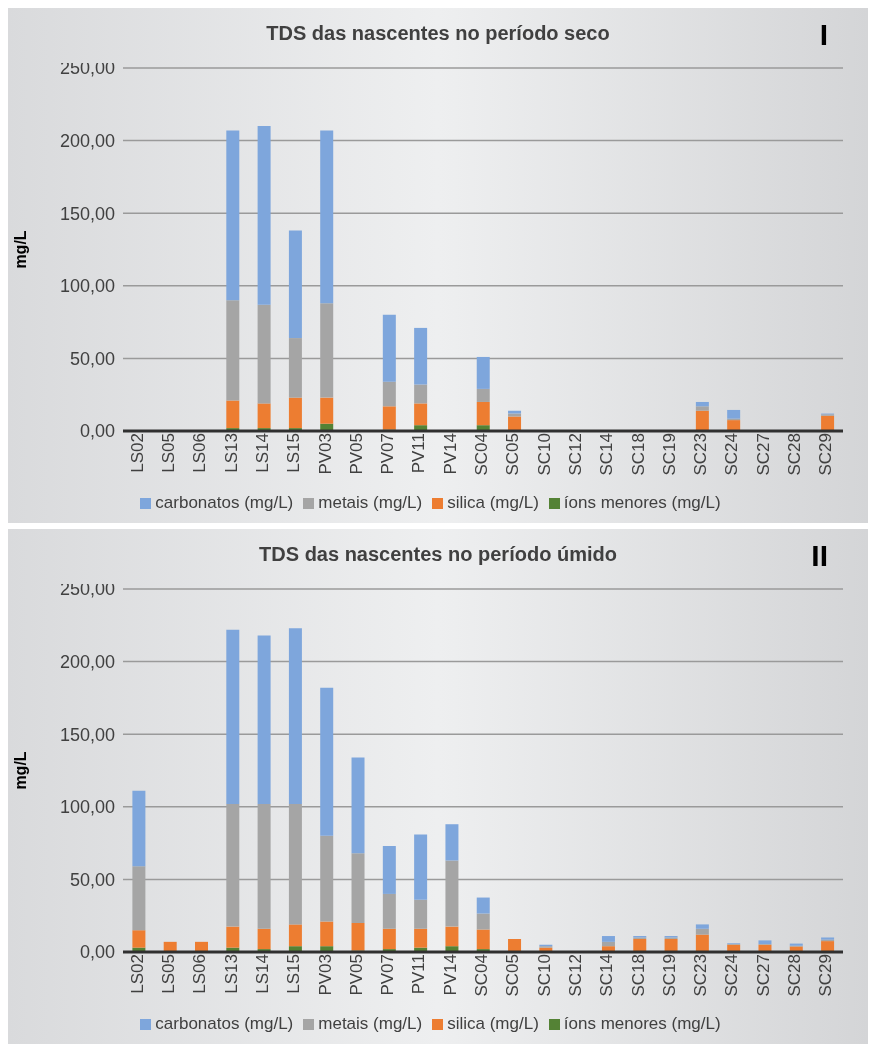 The height and width of the screenshot is (1060, 879). What do you see at coordinates (823, 35) in the screenshot?
I see `text: I` at bounding box center [823, 35].